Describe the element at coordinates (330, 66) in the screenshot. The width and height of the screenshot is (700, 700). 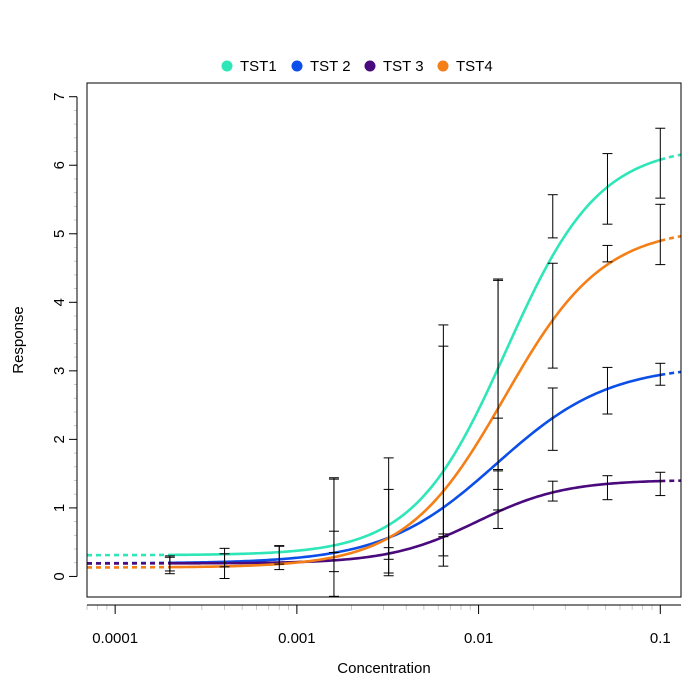
I see `legend-label: TST 2` at that location.